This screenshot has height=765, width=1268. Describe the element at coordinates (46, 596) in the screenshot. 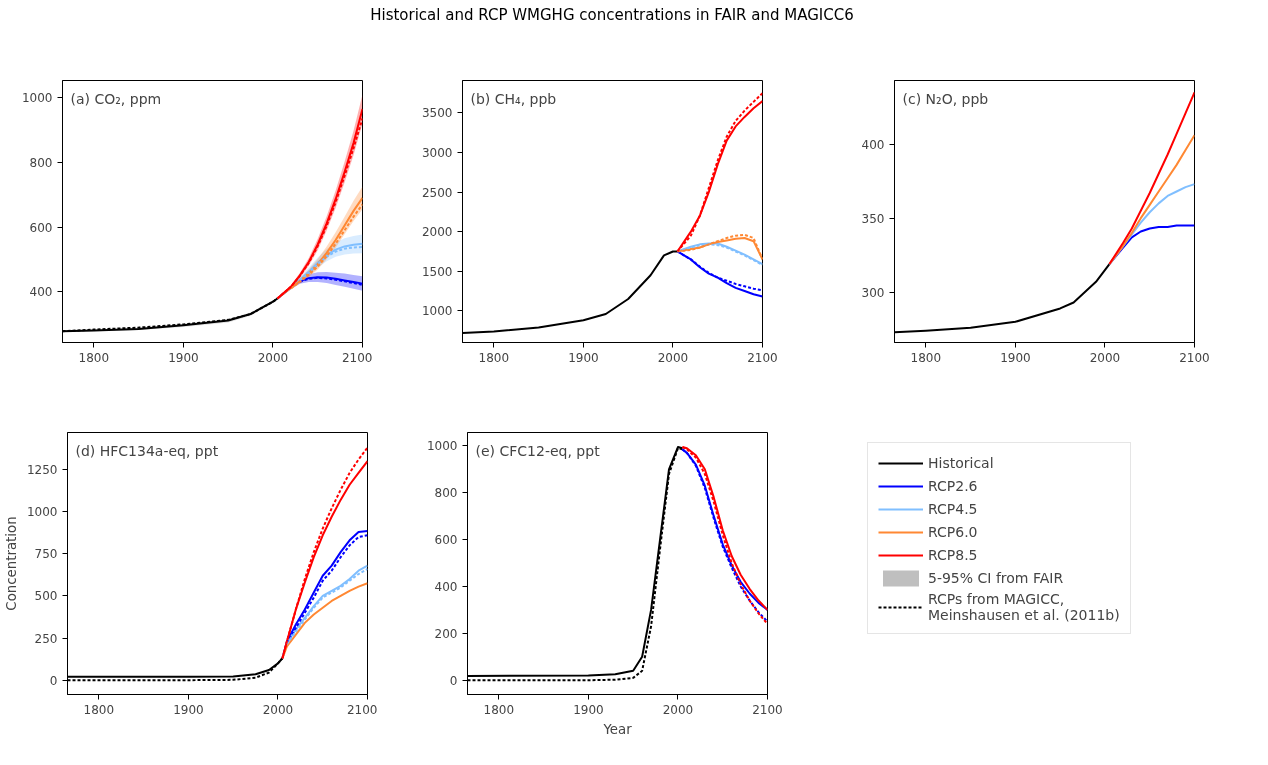

I see `y-tick-label: 500` at that location.